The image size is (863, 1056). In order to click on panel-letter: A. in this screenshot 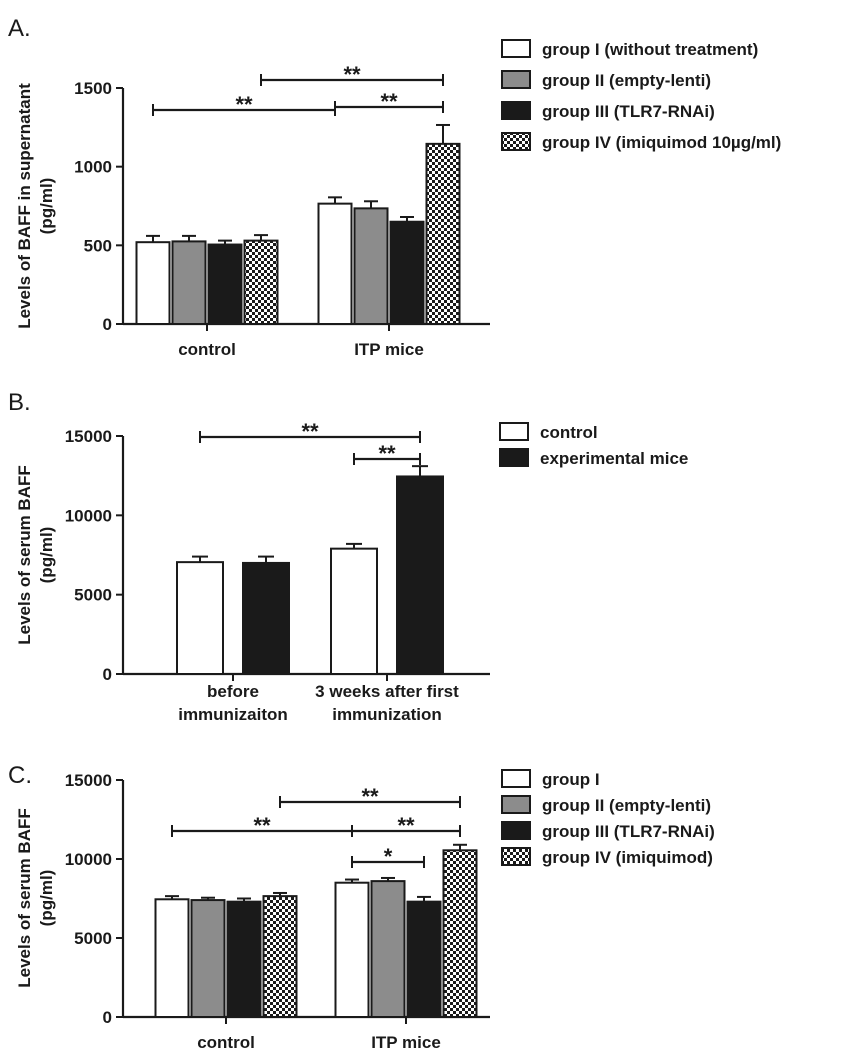, I will do `click(19, 28)`.